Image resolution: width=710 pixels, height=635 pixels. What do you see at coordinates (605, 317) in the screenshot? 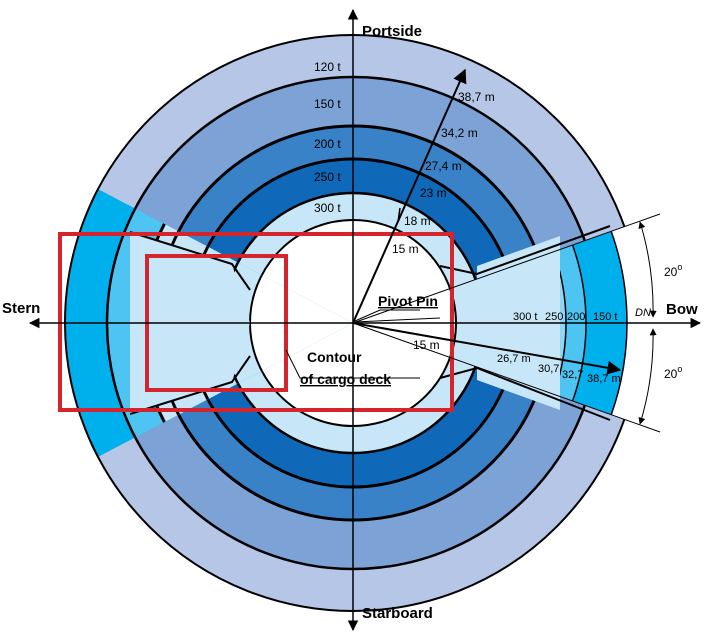
I see `cap-right-3: 150 t` at bounding box center [605, 317].